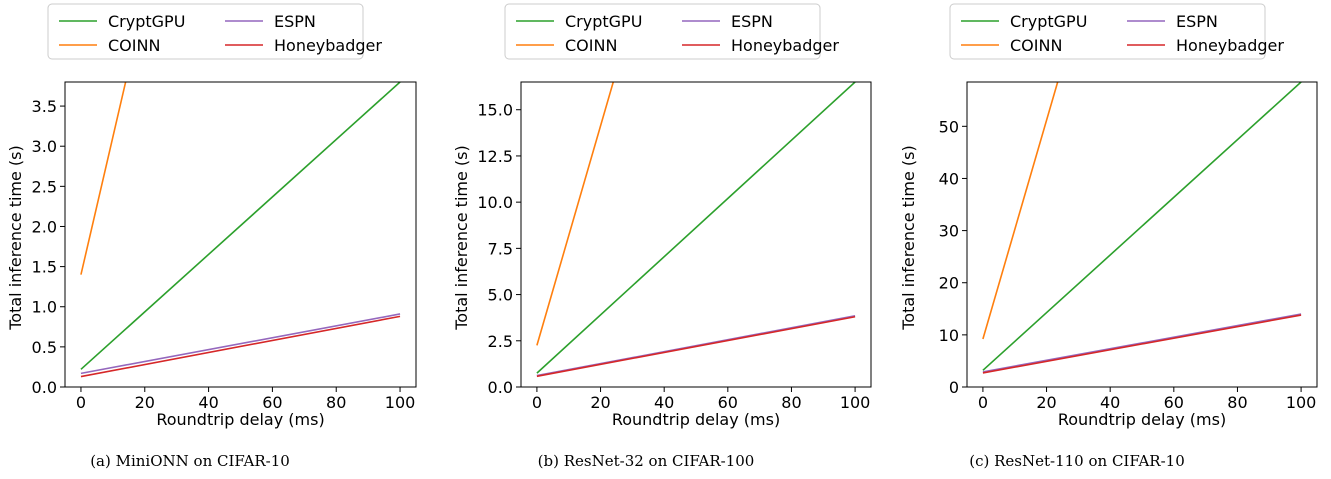  What do you see at coordinates (44, 307) in the screenshot?
I see `y-tick-label: 1.0` at bounding box center [44, 307].